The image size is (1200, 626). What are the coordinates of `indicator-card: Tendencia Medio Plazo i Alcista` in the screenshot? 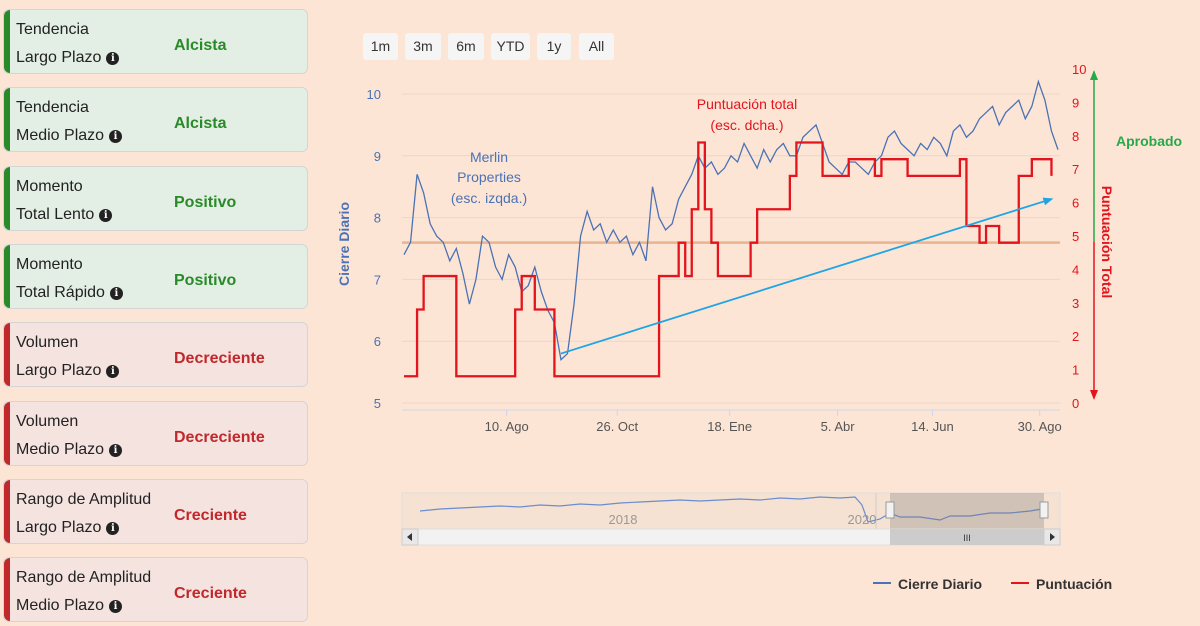 It's located at (155, 120).